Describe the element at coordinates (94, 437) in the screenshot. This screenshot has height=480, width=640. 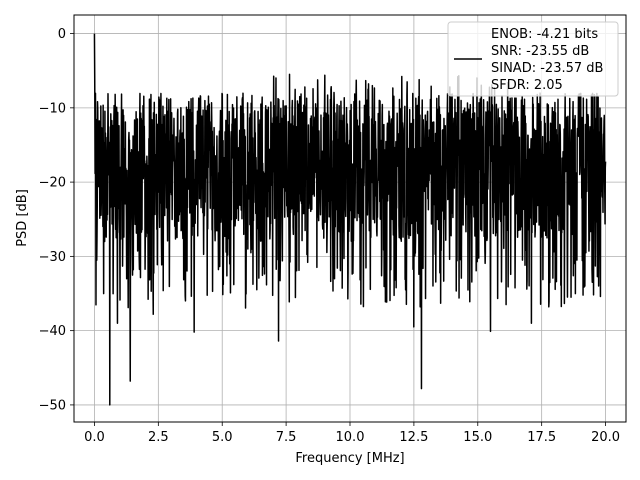
I see `x-tick-label: 0.0` at that location.